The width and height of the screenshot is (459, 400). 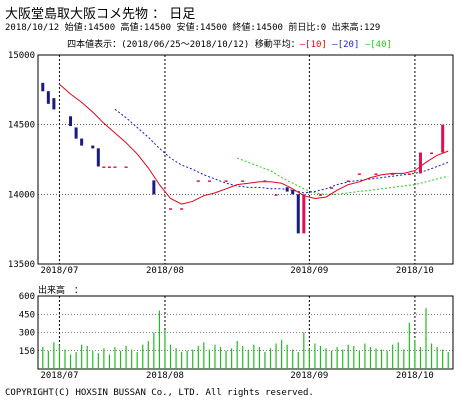 I want to click on low-value: 14500, so click(x=213, y=28).